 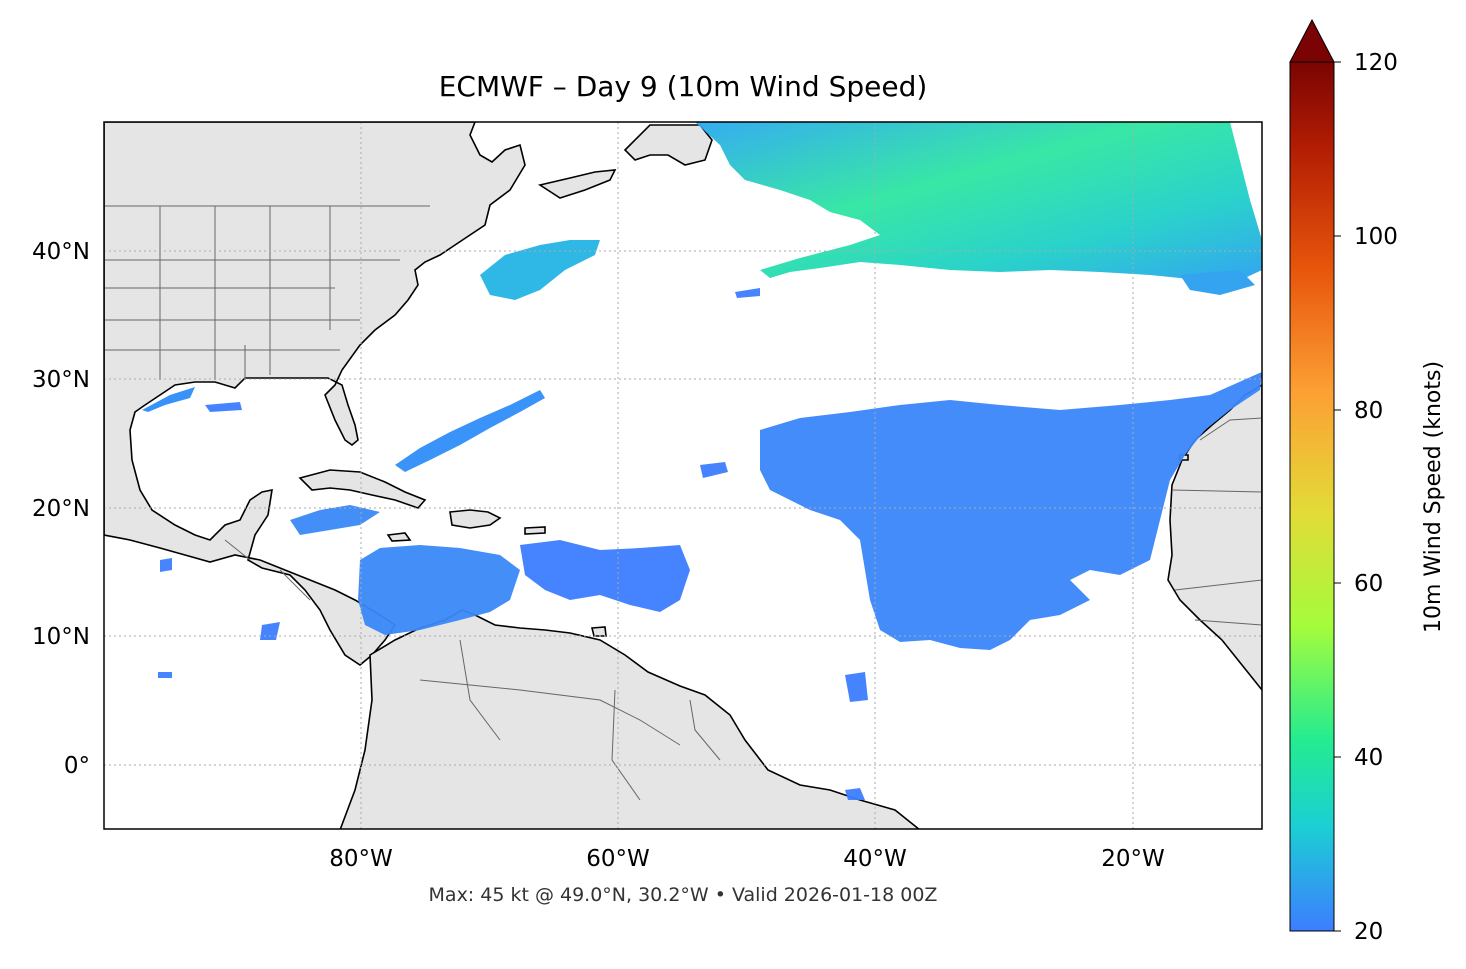 What do you see at coordinates (618, 859) in the screenshot?
I see `lon-tick-60w: 60°W` at bounding box center [618, 859].